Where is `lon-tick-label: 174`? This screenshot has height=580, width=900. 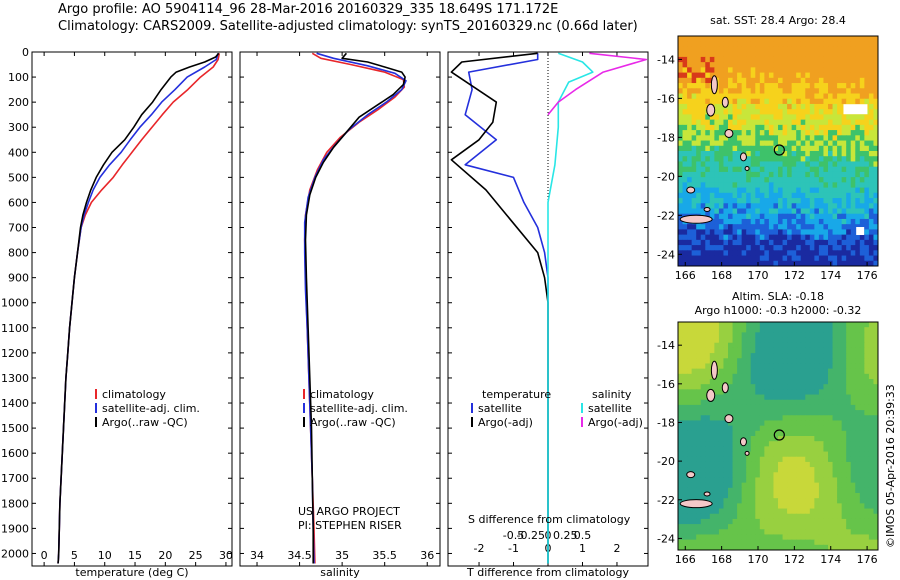
lon-tick-label: 174 is located at coordinates (830, 559).